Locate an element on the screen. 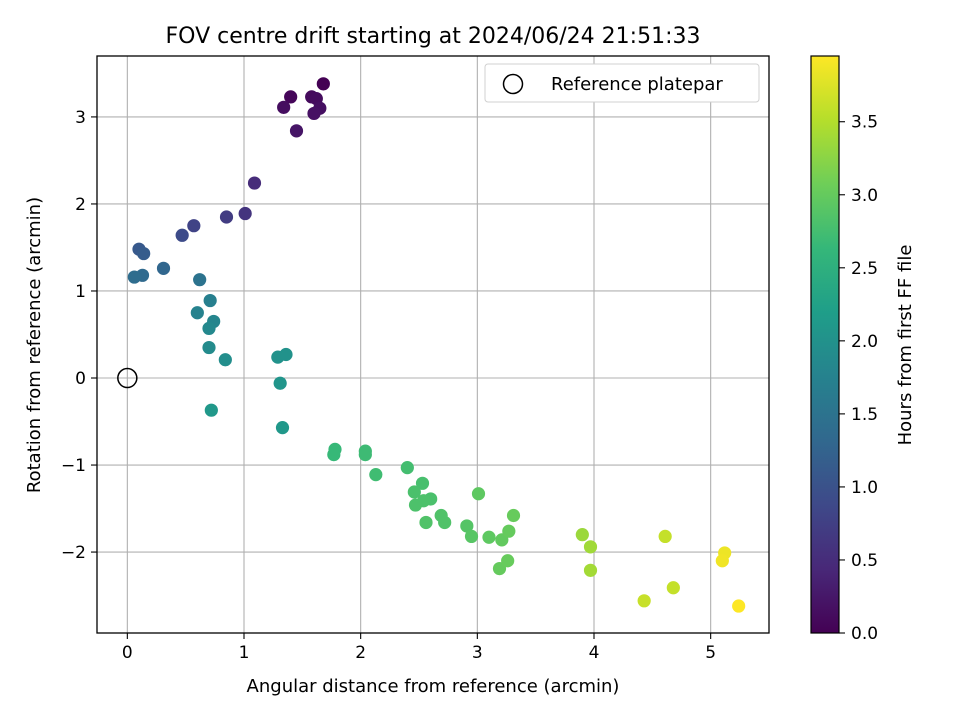 Image resolution: width=960 pixels, height=724 pixels. colorbar-tick-label: 1.5 is located at coordinates (864, 415).